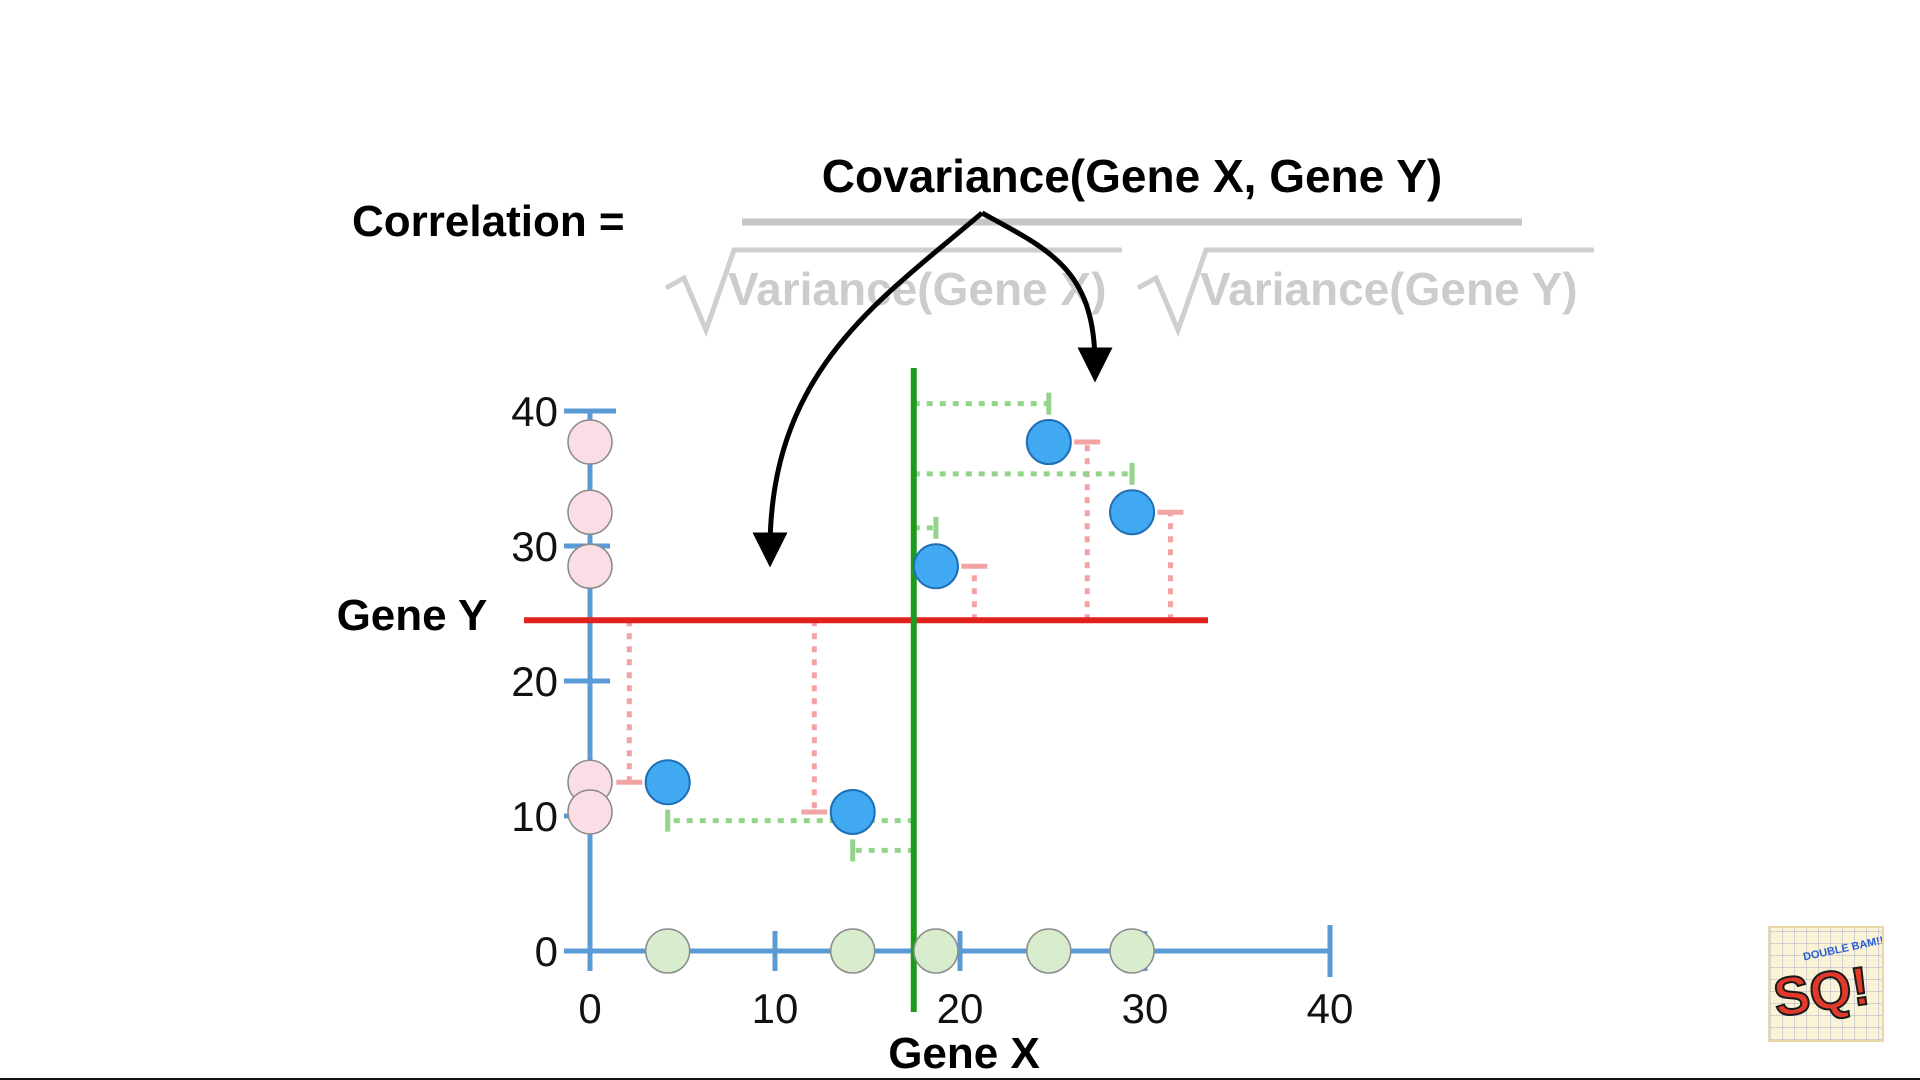 This screenshot has height=1080, width=1920. What do you see at coordinates (412, 615) in the screenshot?
I see `y-axis-label: Gene Y` at bounding box center [412, 615].